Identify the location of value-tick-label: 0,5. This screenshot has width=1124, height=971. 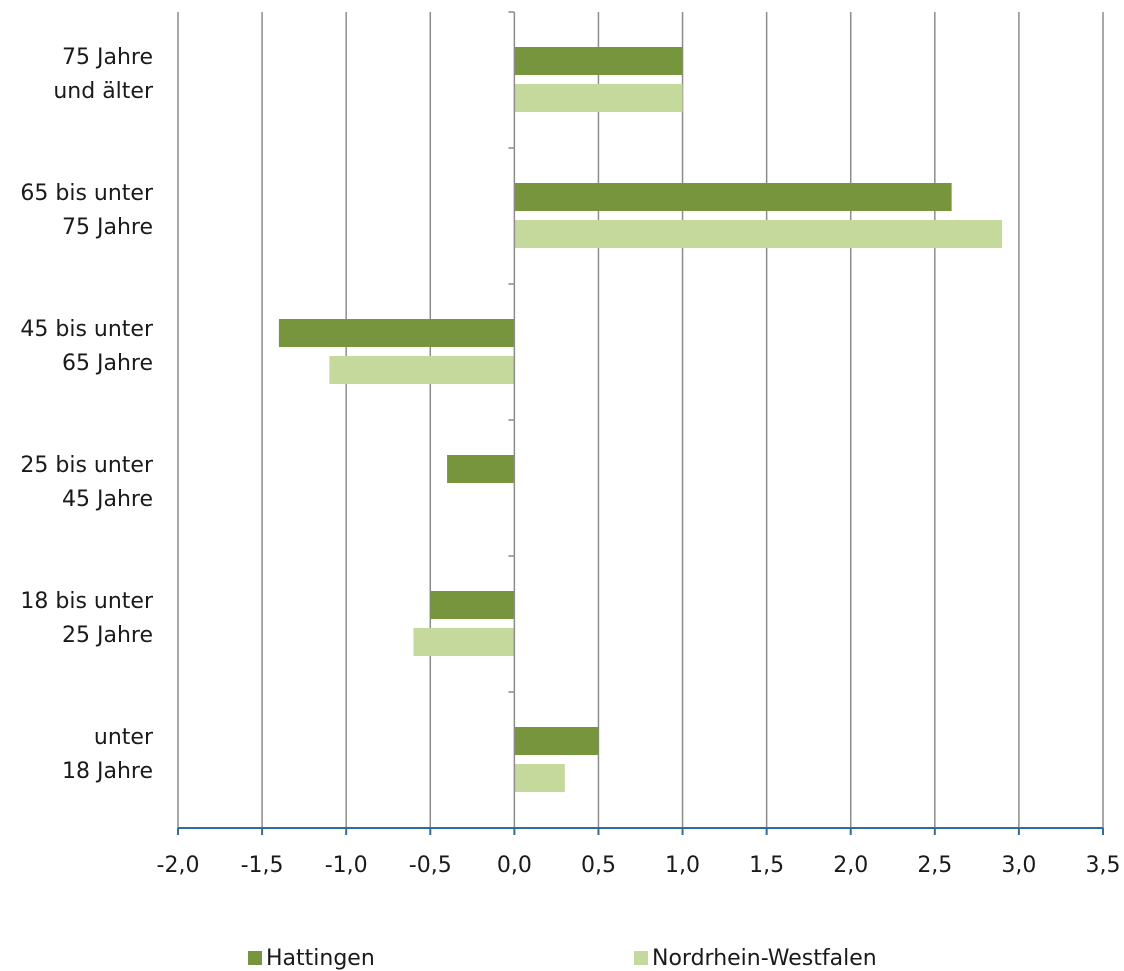
(598, 865).